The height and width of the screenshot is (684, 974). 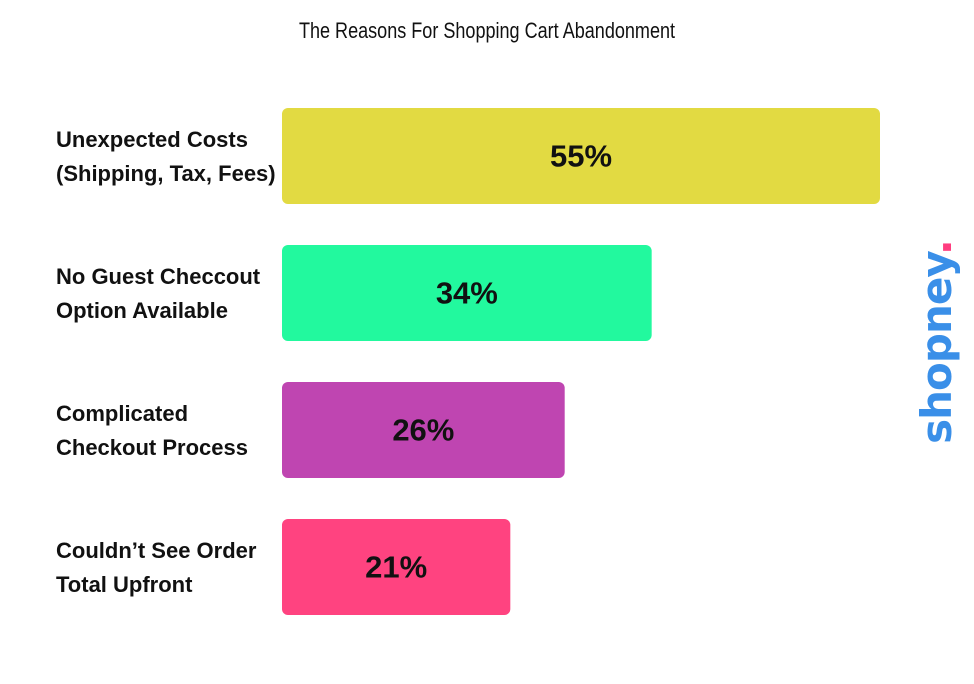 I want to click on data-label-1: 55%, so click(x=581, y=156).